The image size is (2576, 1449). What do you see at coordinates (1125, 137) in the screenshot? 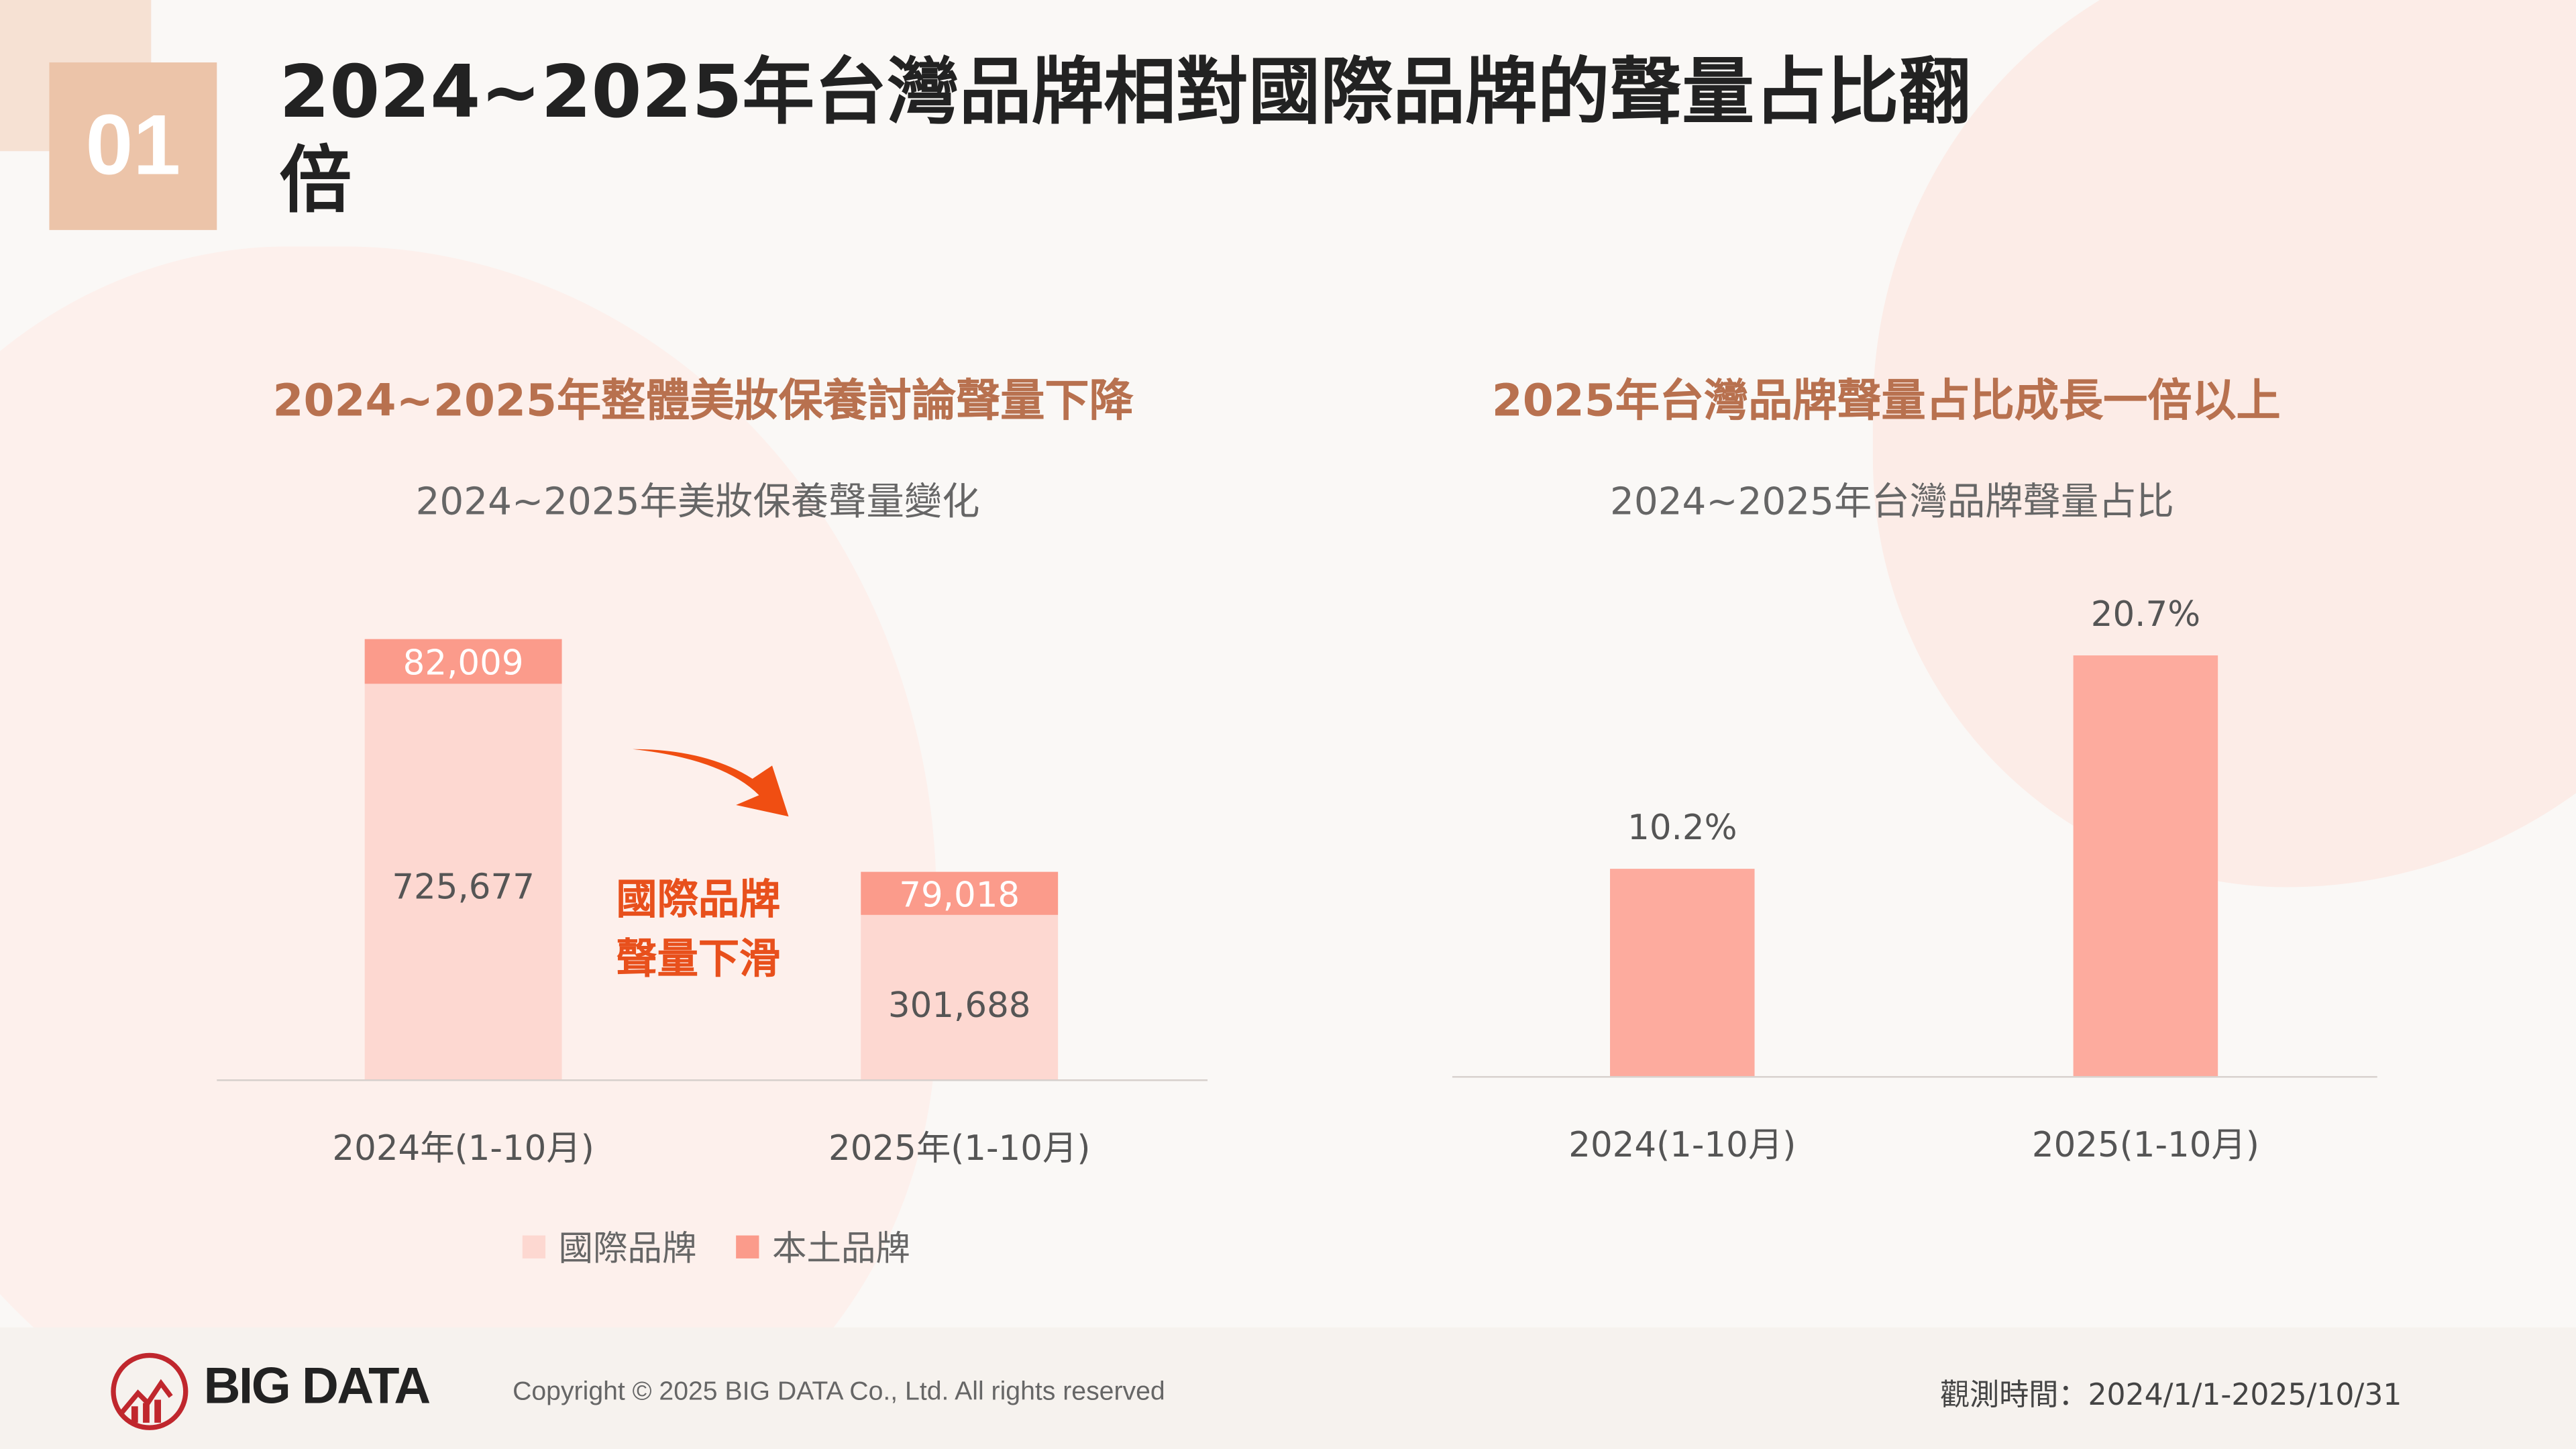
I see `page-title: 2024~2025年台灣品牌相對國際品牌的聲量占比翻倍` at bounding box center [1125, 137].